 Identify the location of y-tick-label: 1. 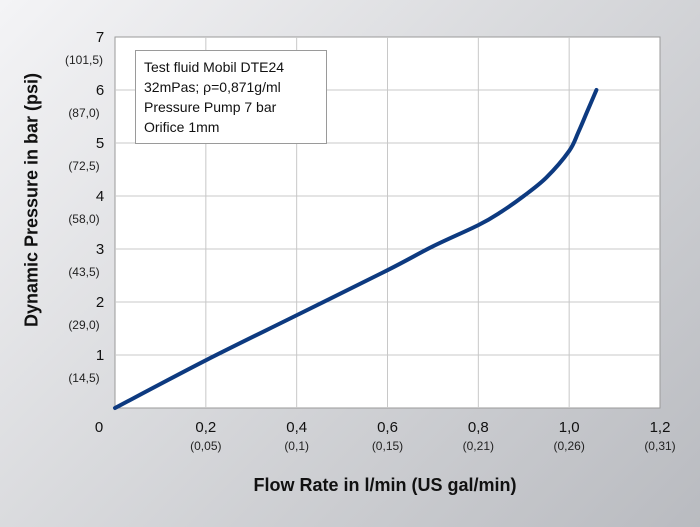
(100, 355).